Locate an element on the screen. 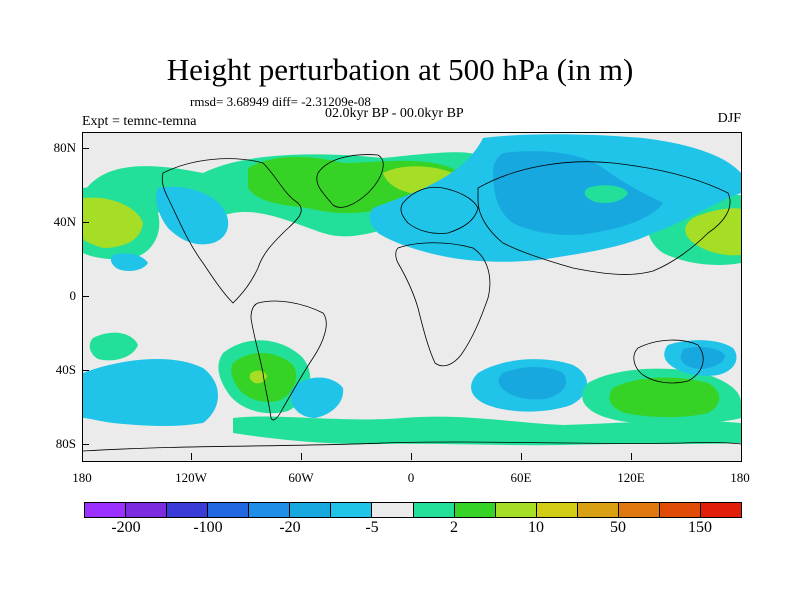 The image size is (800, 600). teal-region-southern-ocean is located at coordinates (487, 431).